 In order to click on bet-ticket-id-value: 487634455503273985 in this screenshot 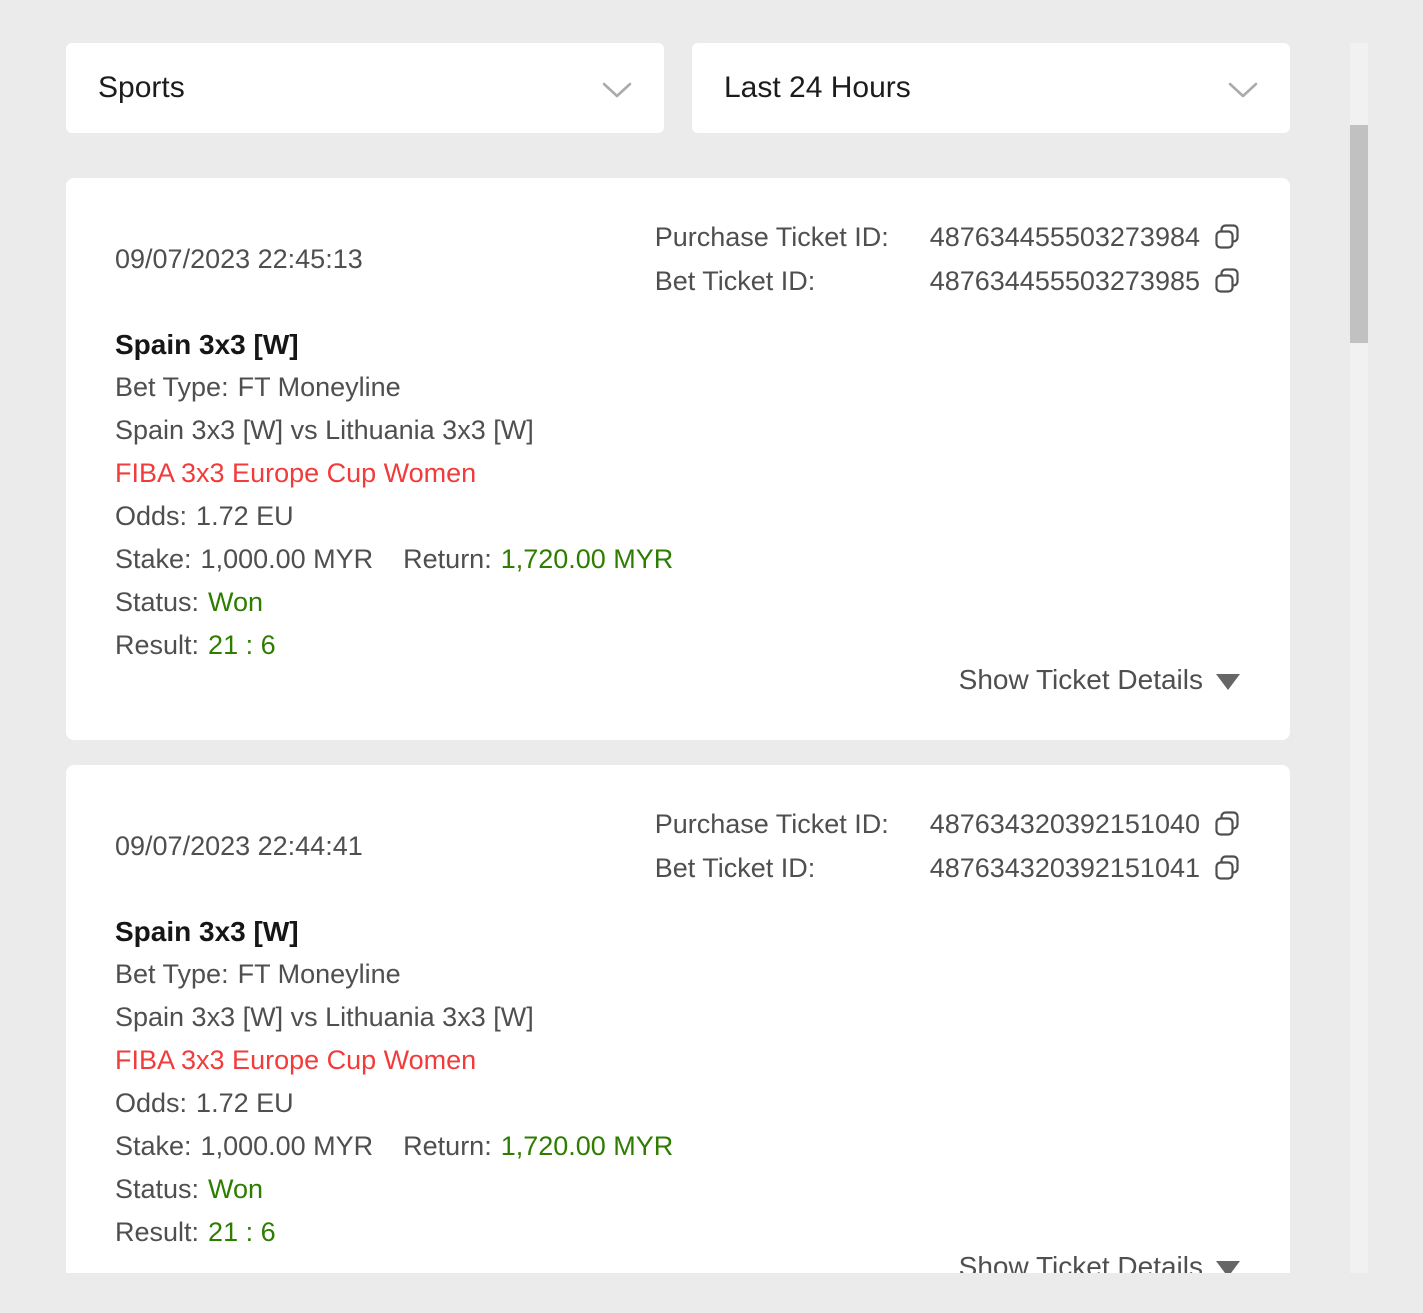, I will do `click(1064, 281)`.